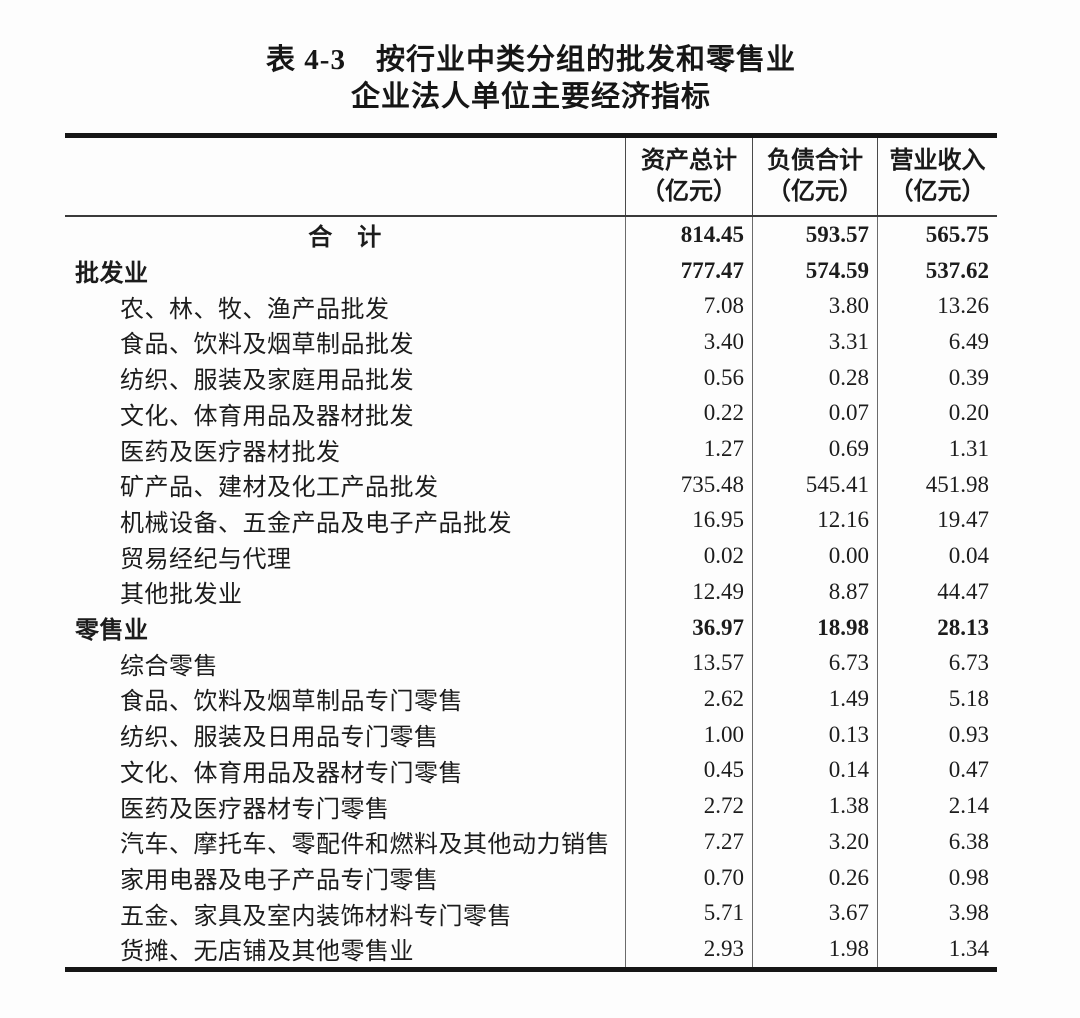 The height and width of the screenshot is (1018, 1080). What do you see at coordinates (531, 79) in the screenshot?
I see `table-title: 表 4-3 按行业中类分组的批发和零售业 企业法人单位主要经济指标` at bounding box center [531, 79].